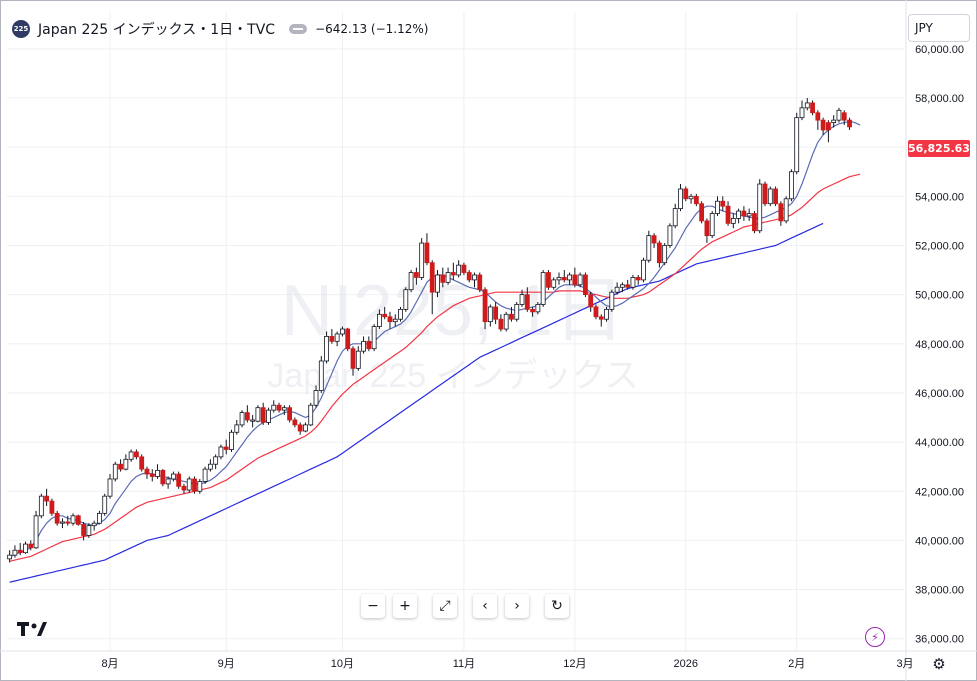  I want to click on zoom-out-button: −, so click(373, 606).